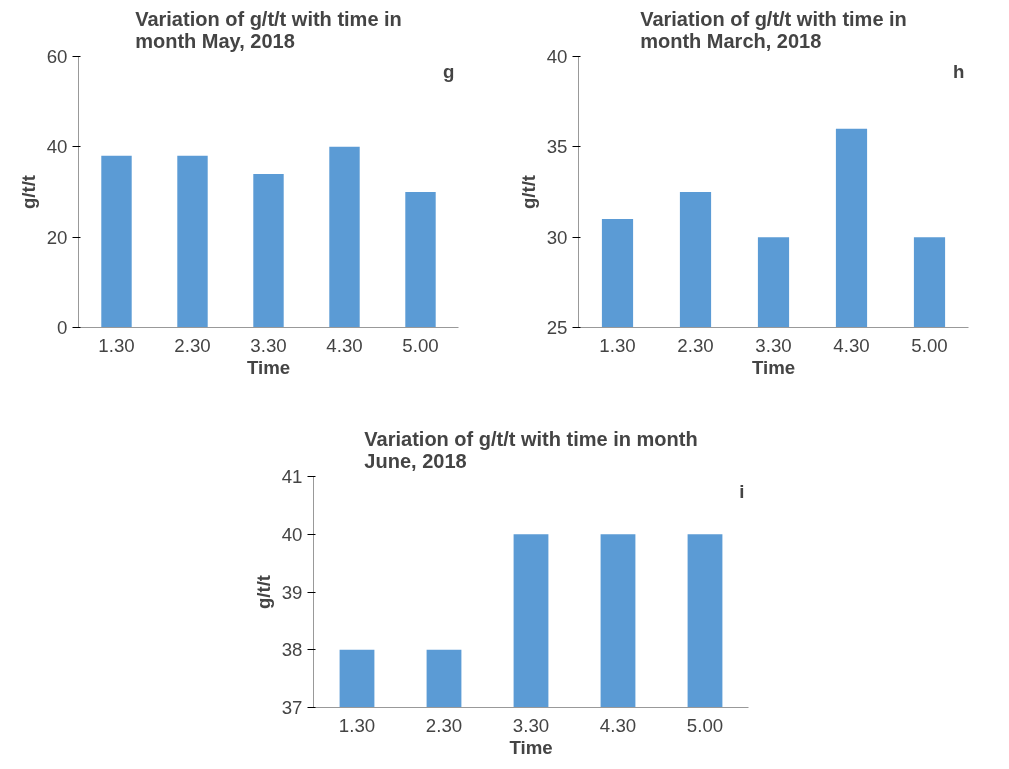  What do you see at coordinates (292, 476) in the screenshot?
I see `y-tick-label: 41` at bounding box center [292, 476].